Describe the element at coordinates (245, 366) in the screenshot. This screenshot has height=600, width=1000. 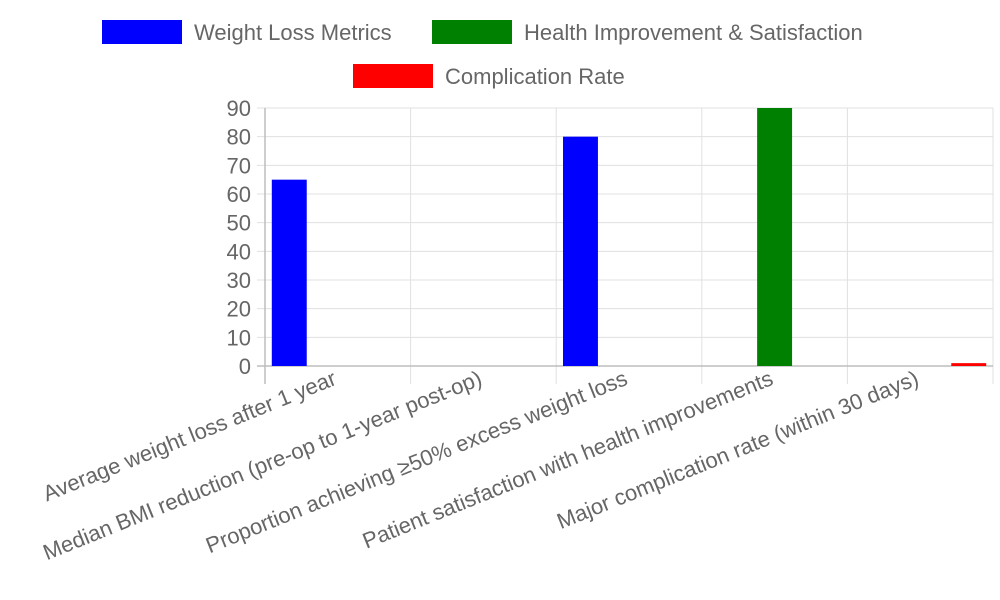
I see `y-tick-label: 0` at that location.